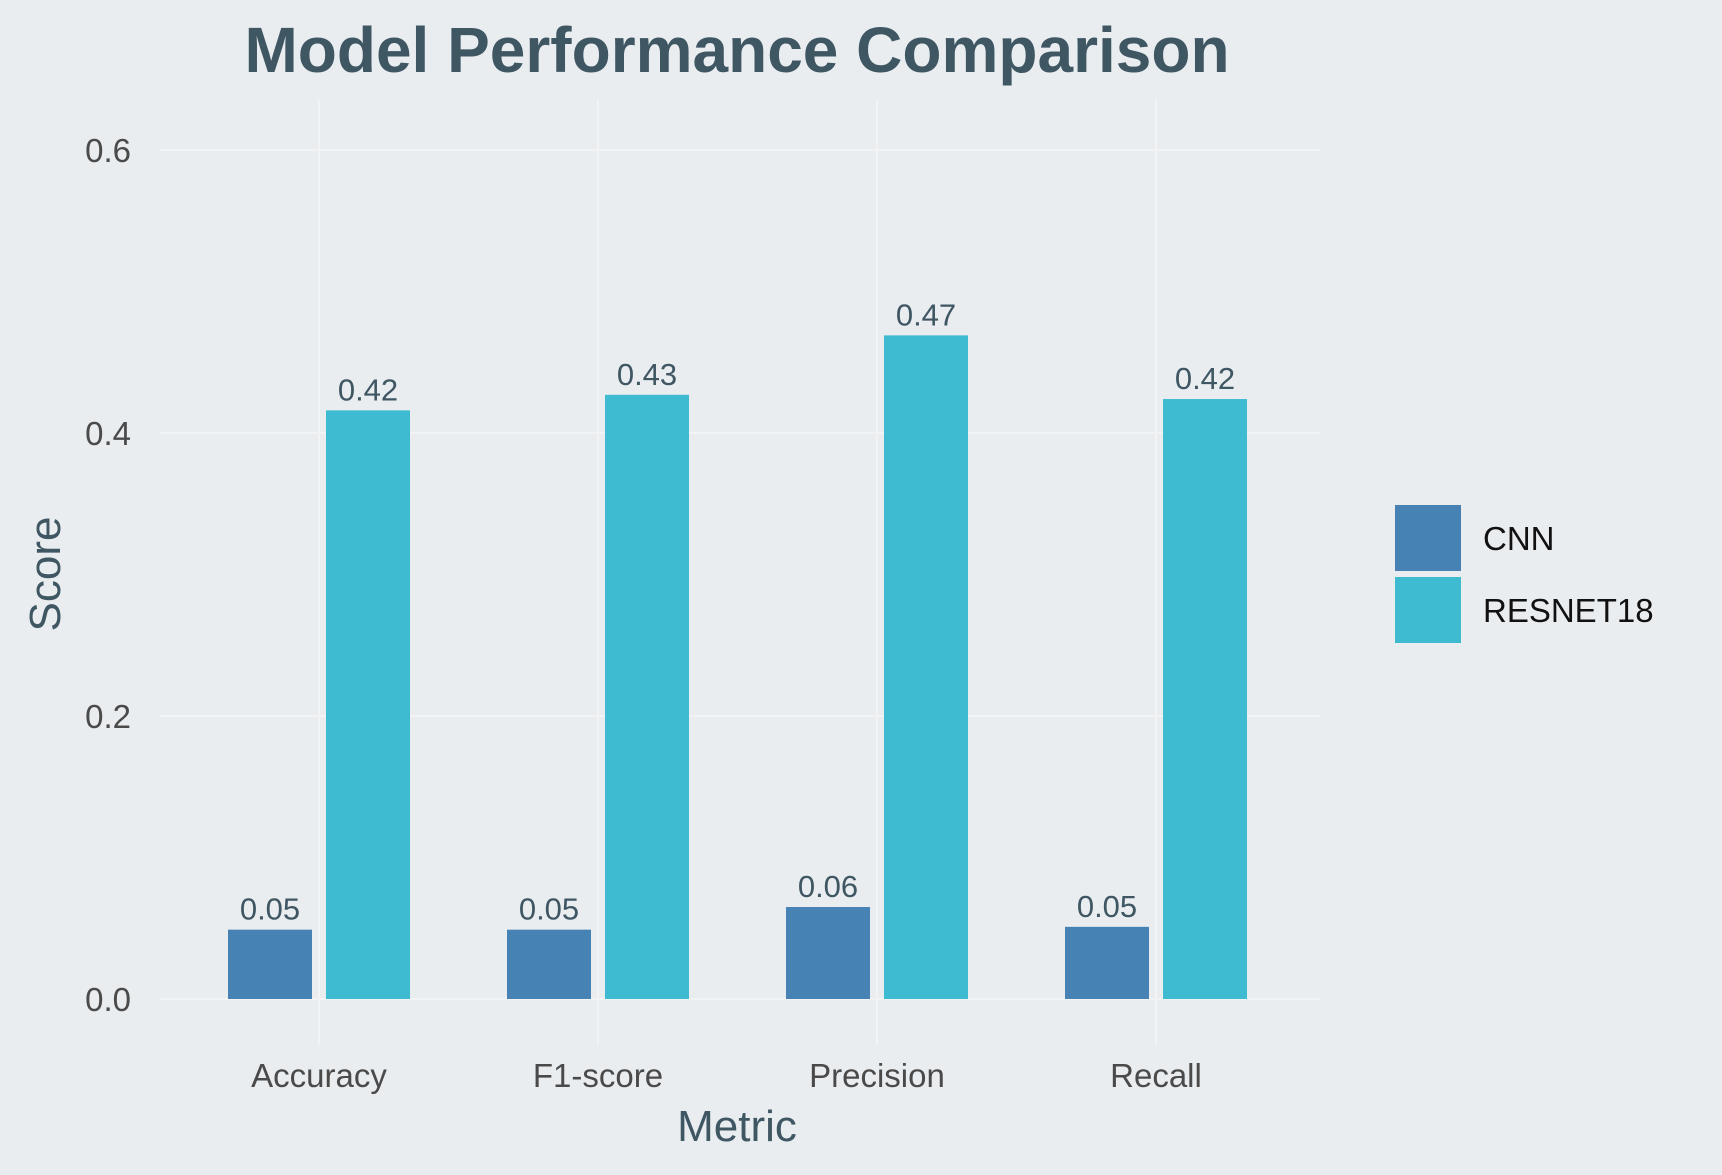 Image resolution: width=1722 pixels, height=1175 pixels. I want to click on data-label: 0.47, so click(926, 314).